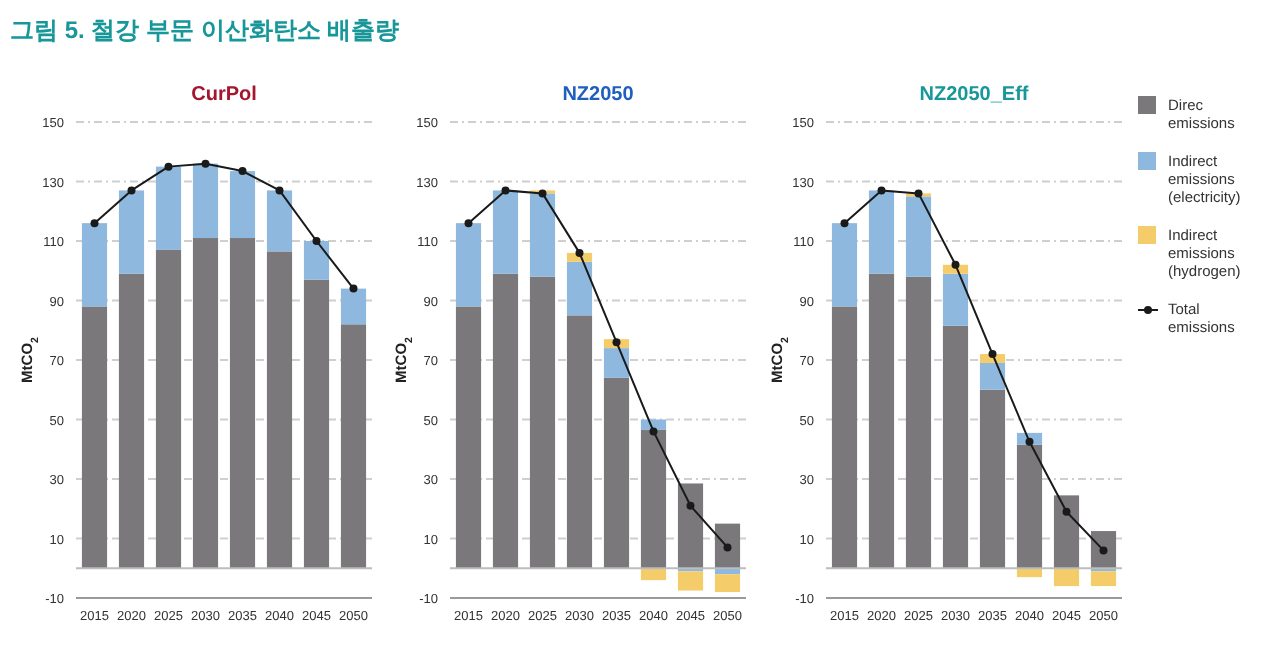 This screenshot has width=1270, height=654. I want to click on chart-title: NZ2050, so click(598, 95).